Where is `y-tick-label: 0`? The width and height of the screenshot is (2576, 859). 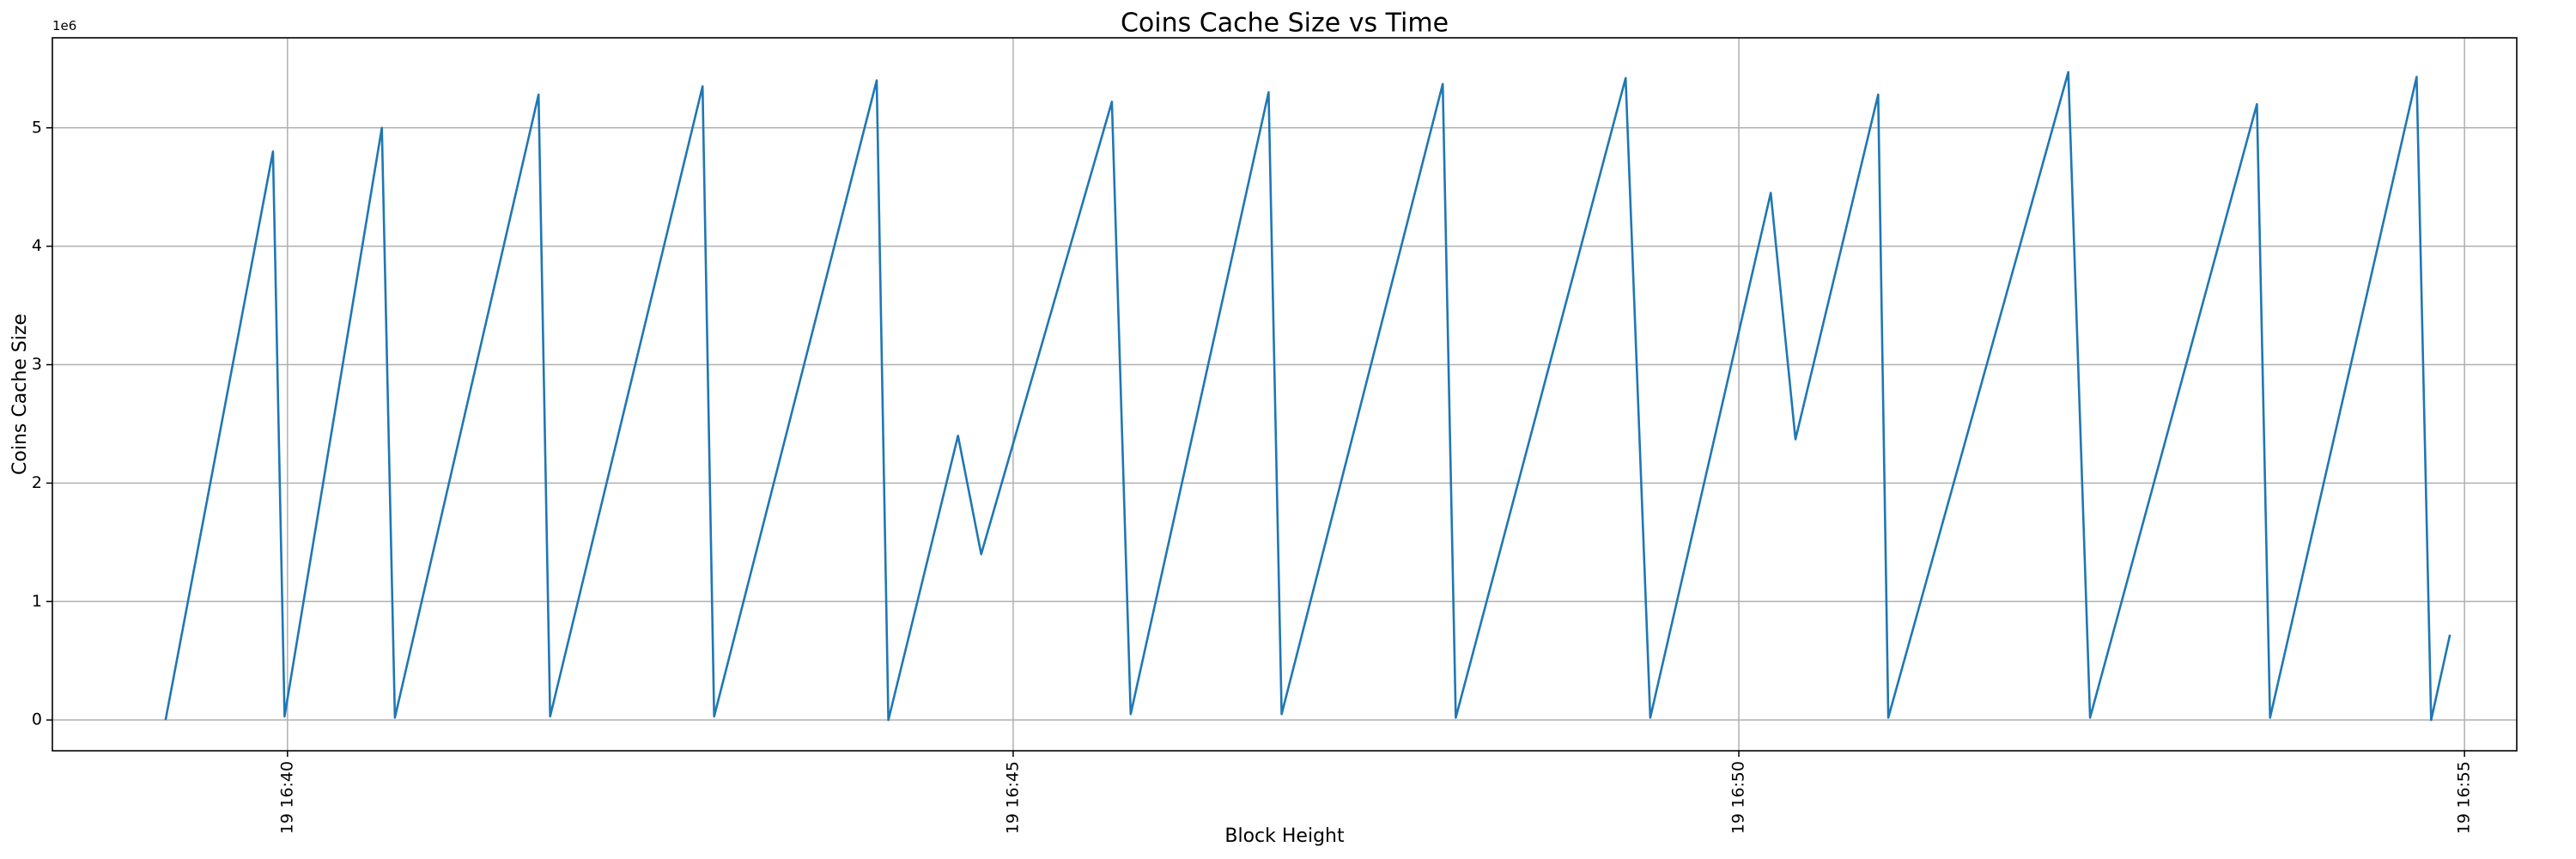 y-tick-label: 0 is located at coordinates (37, 720).